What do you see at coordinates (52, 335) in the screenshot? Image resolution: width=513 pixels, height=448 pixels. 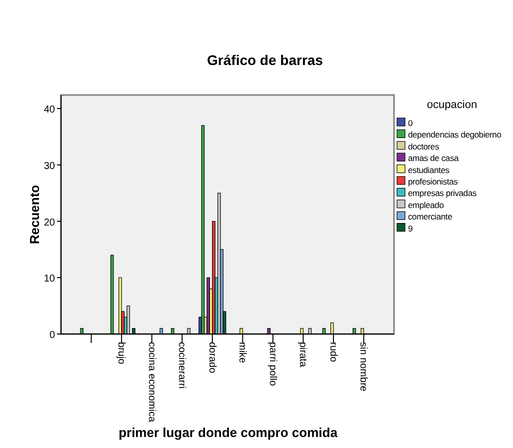 I see `y-tick-label: 0` at bounding box center [52, 335].